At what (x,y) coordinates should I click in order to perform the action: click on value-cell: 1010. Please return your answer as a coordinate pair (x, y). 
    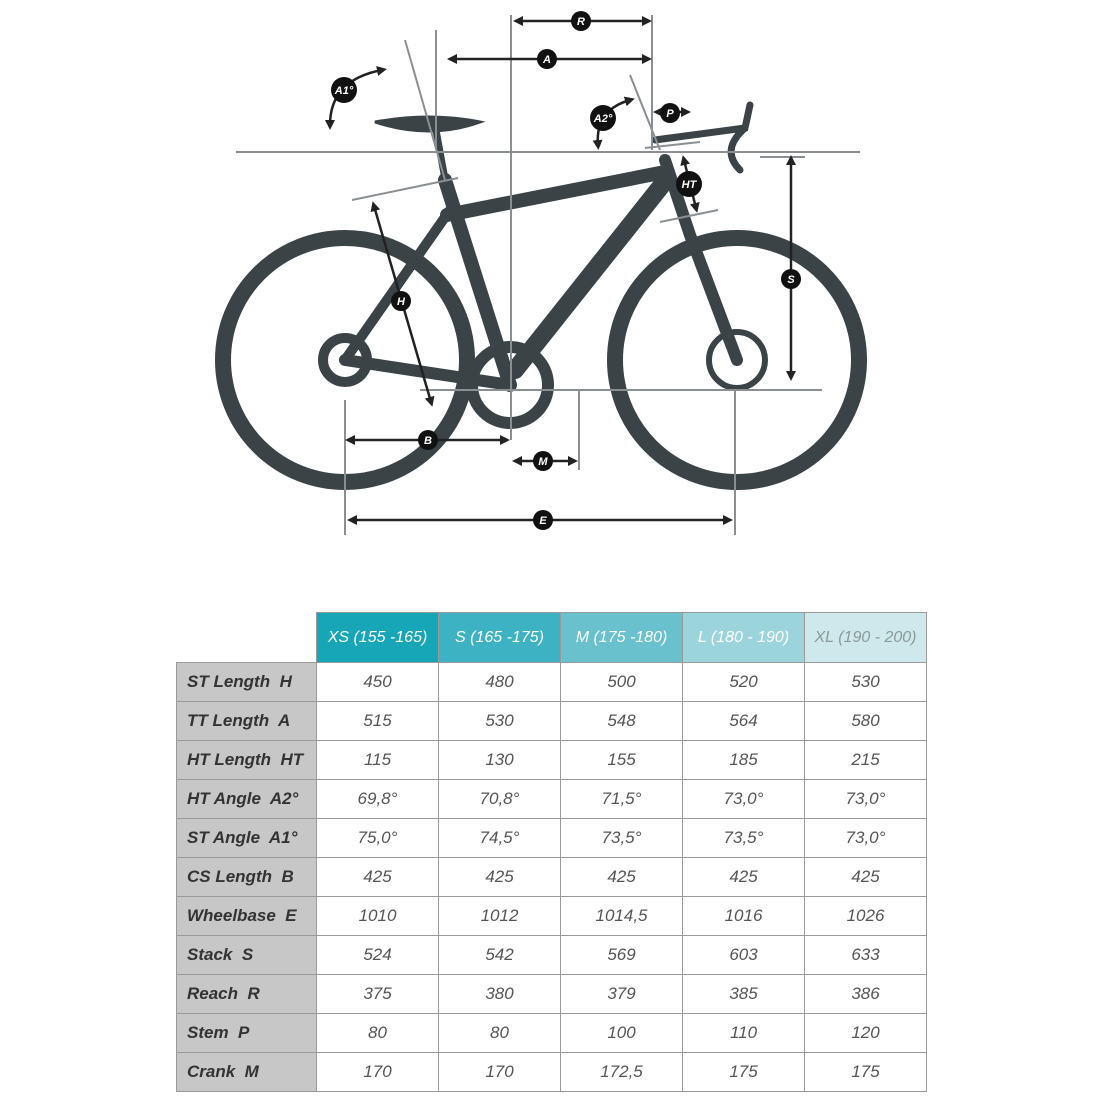
    Looking at the image, I should click on (377, 916).